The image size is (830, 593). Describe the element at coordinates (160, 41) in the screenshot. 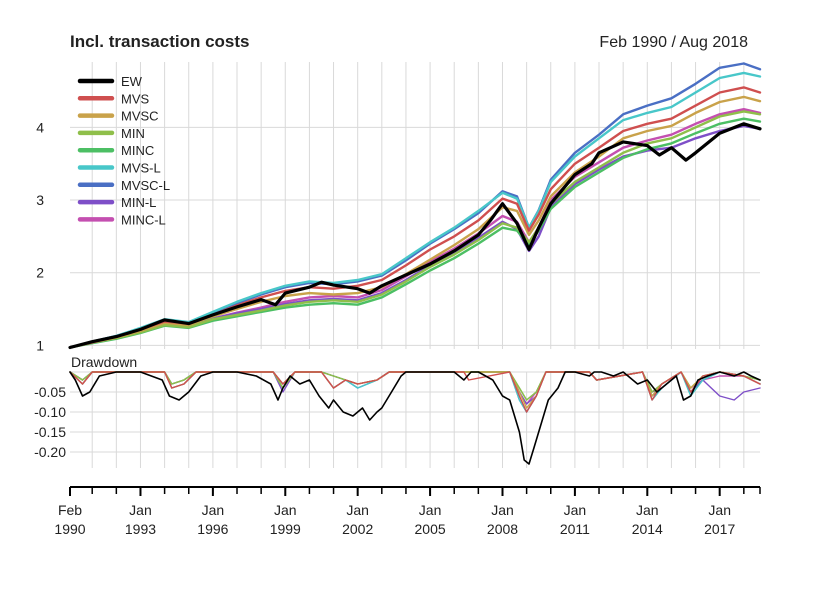

I see `chart-title: Incl. transaction costs` at that location.